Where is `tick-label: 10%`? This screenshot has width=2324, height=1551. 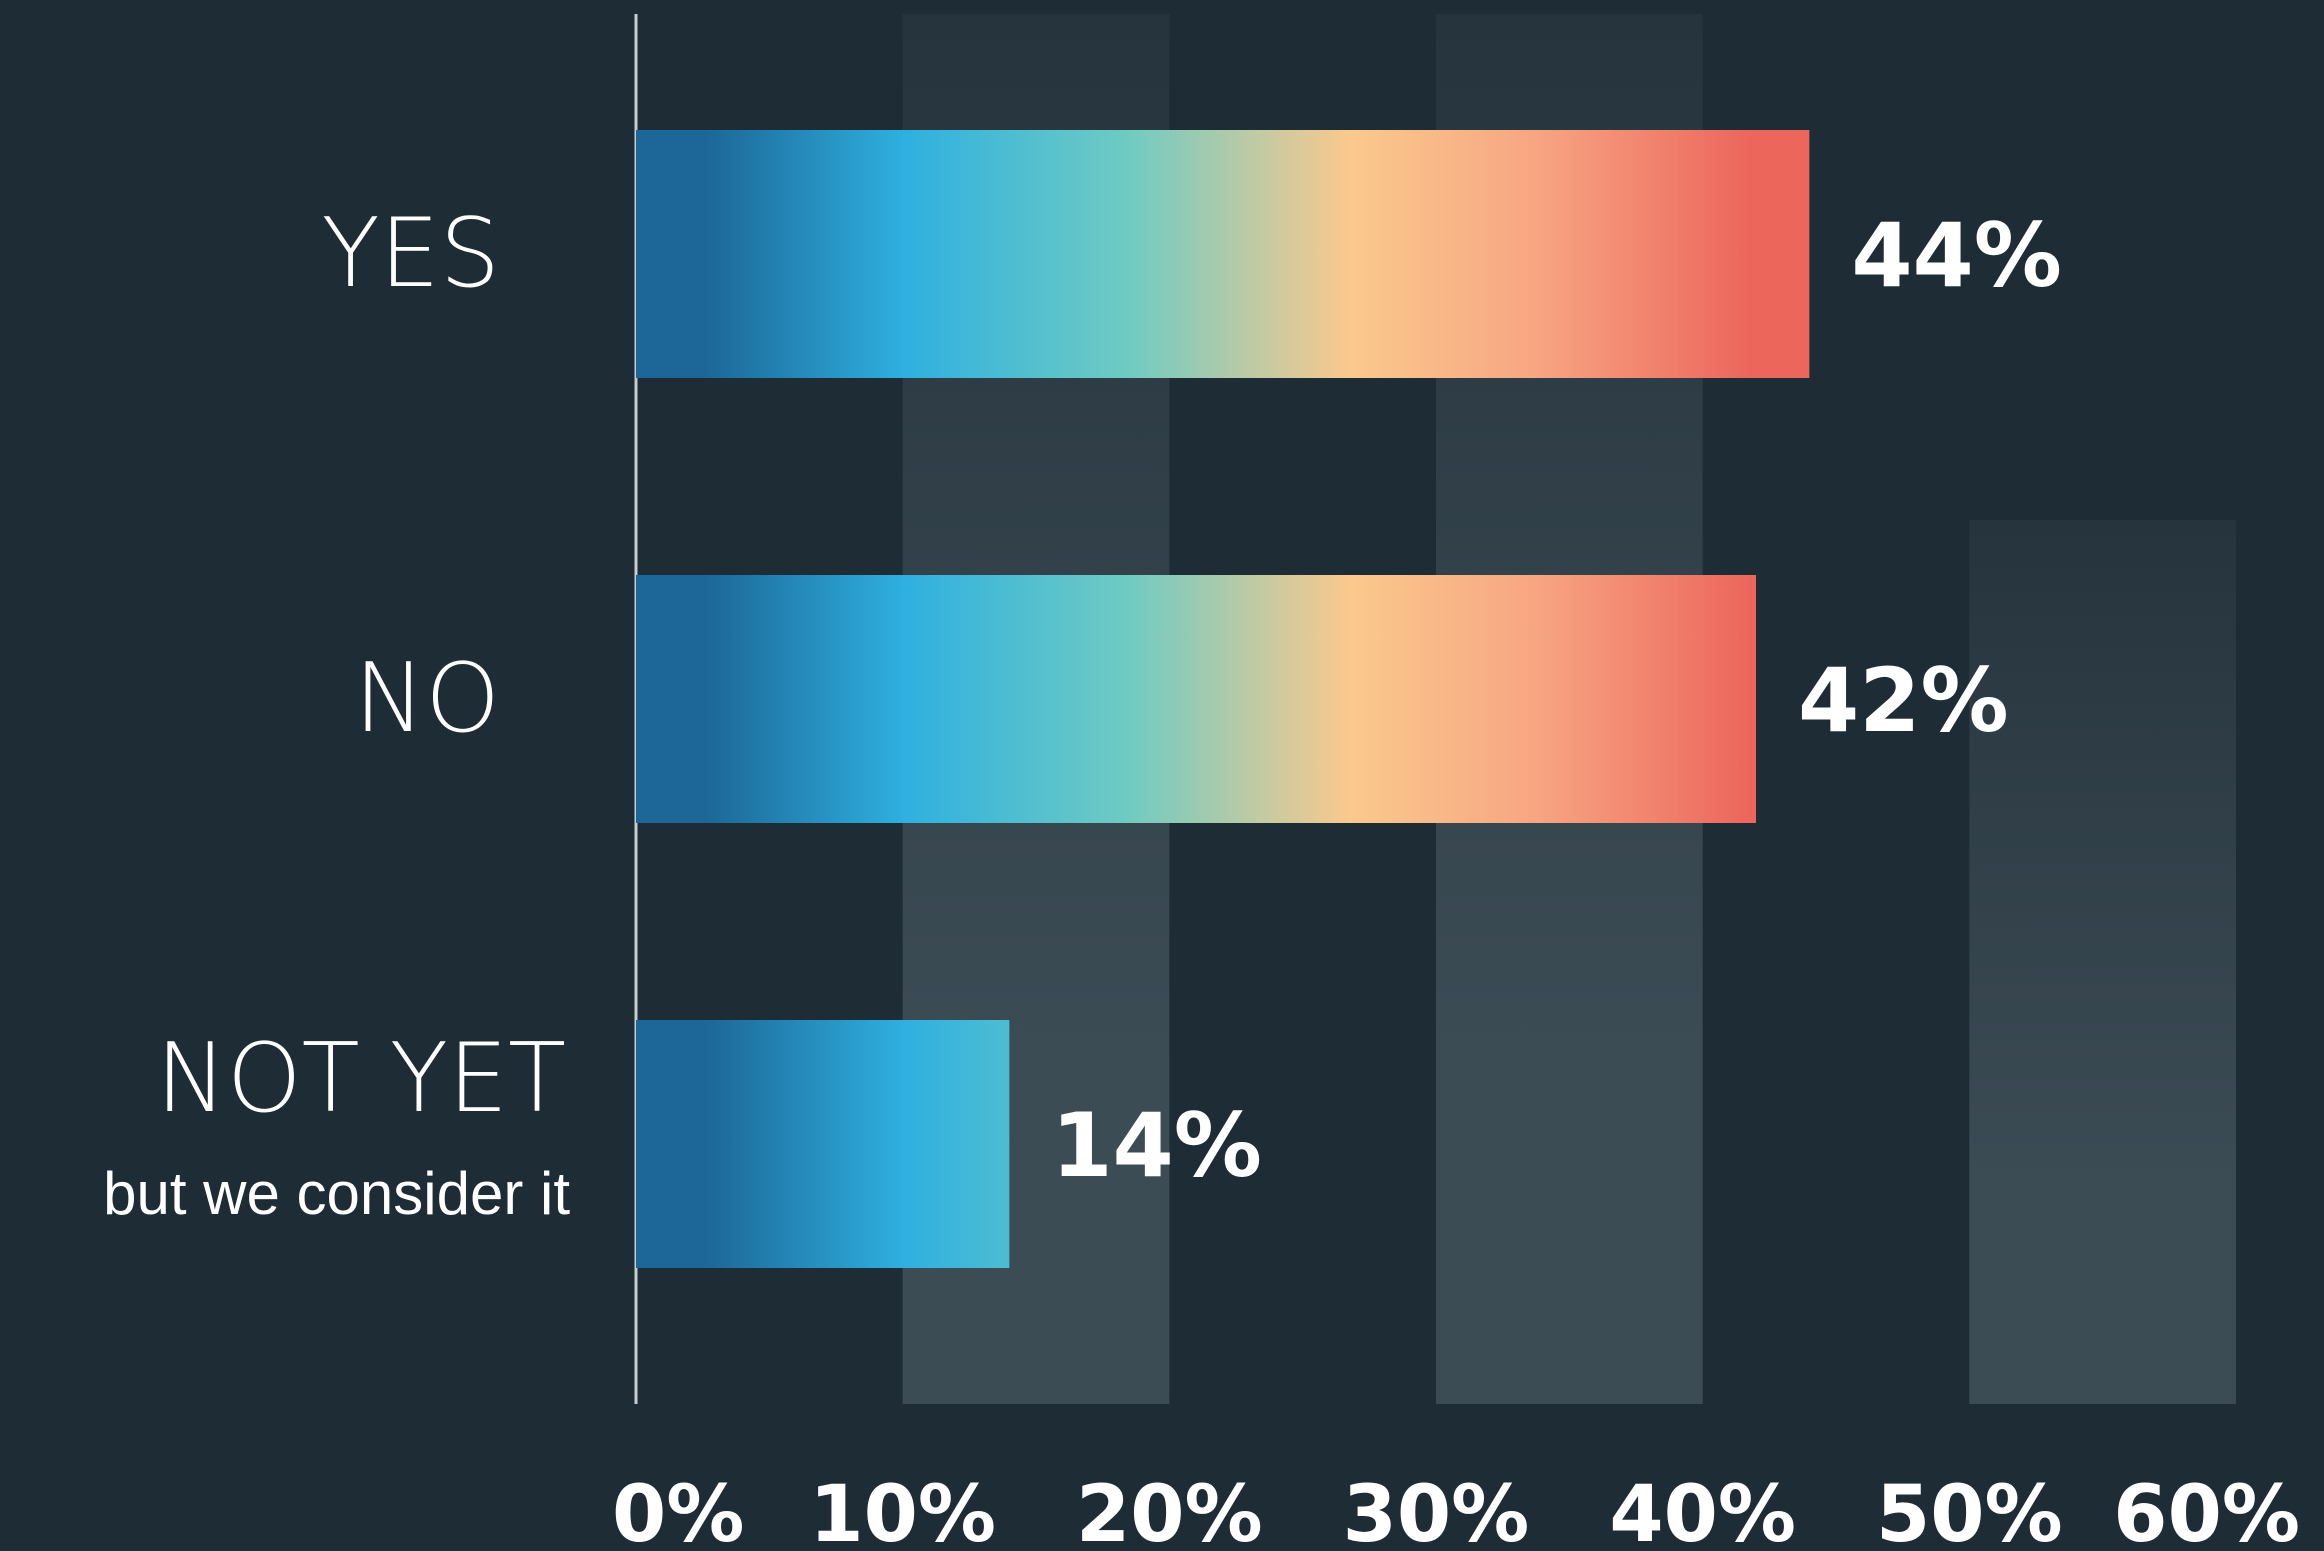 tick-label: 10% is located at coordinates (902, 1510).